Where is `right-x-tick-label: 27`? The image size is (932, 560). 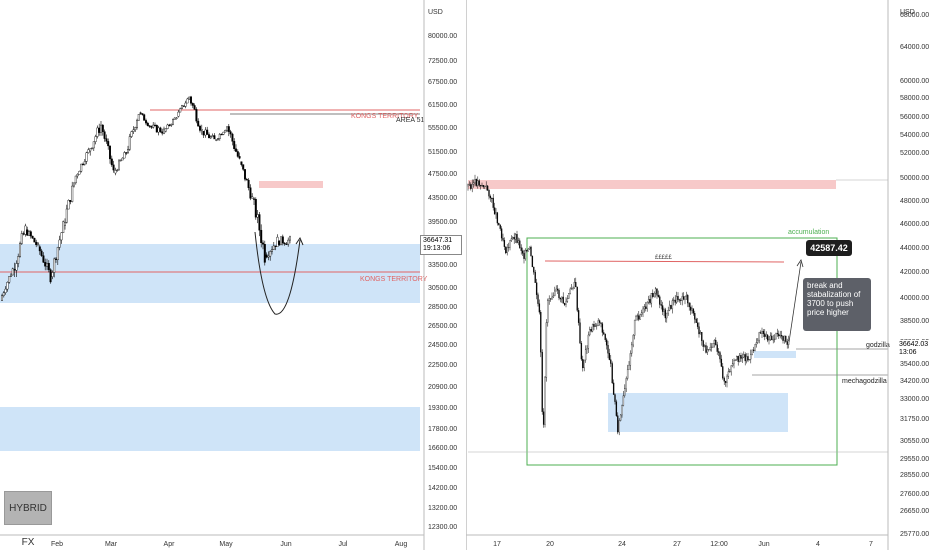 right-x-tick-label: 27 is located at coordinates (677, 544).